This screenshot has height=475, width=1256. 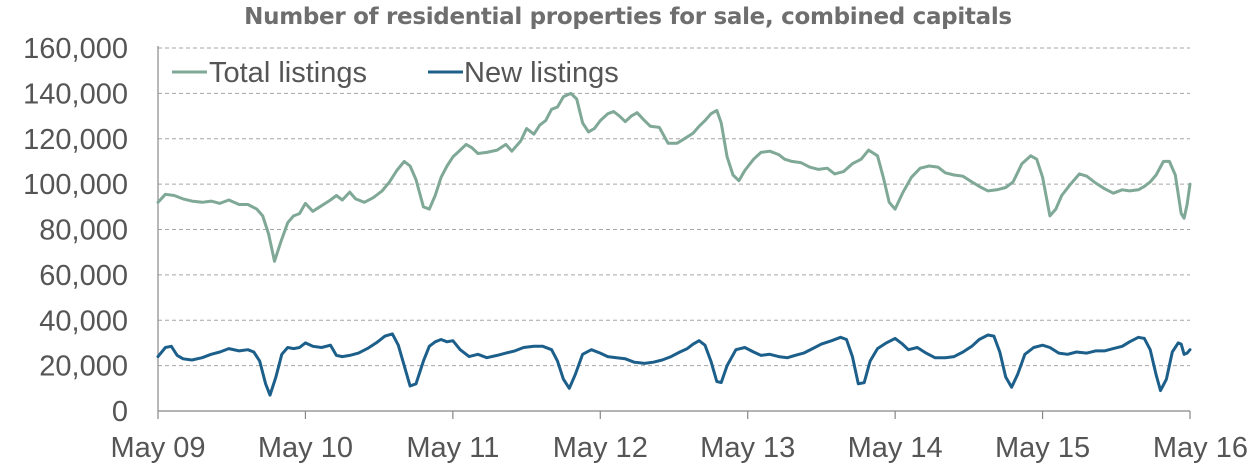 I want to click on x-tick-label: May 10, so click(x=305, y=448).